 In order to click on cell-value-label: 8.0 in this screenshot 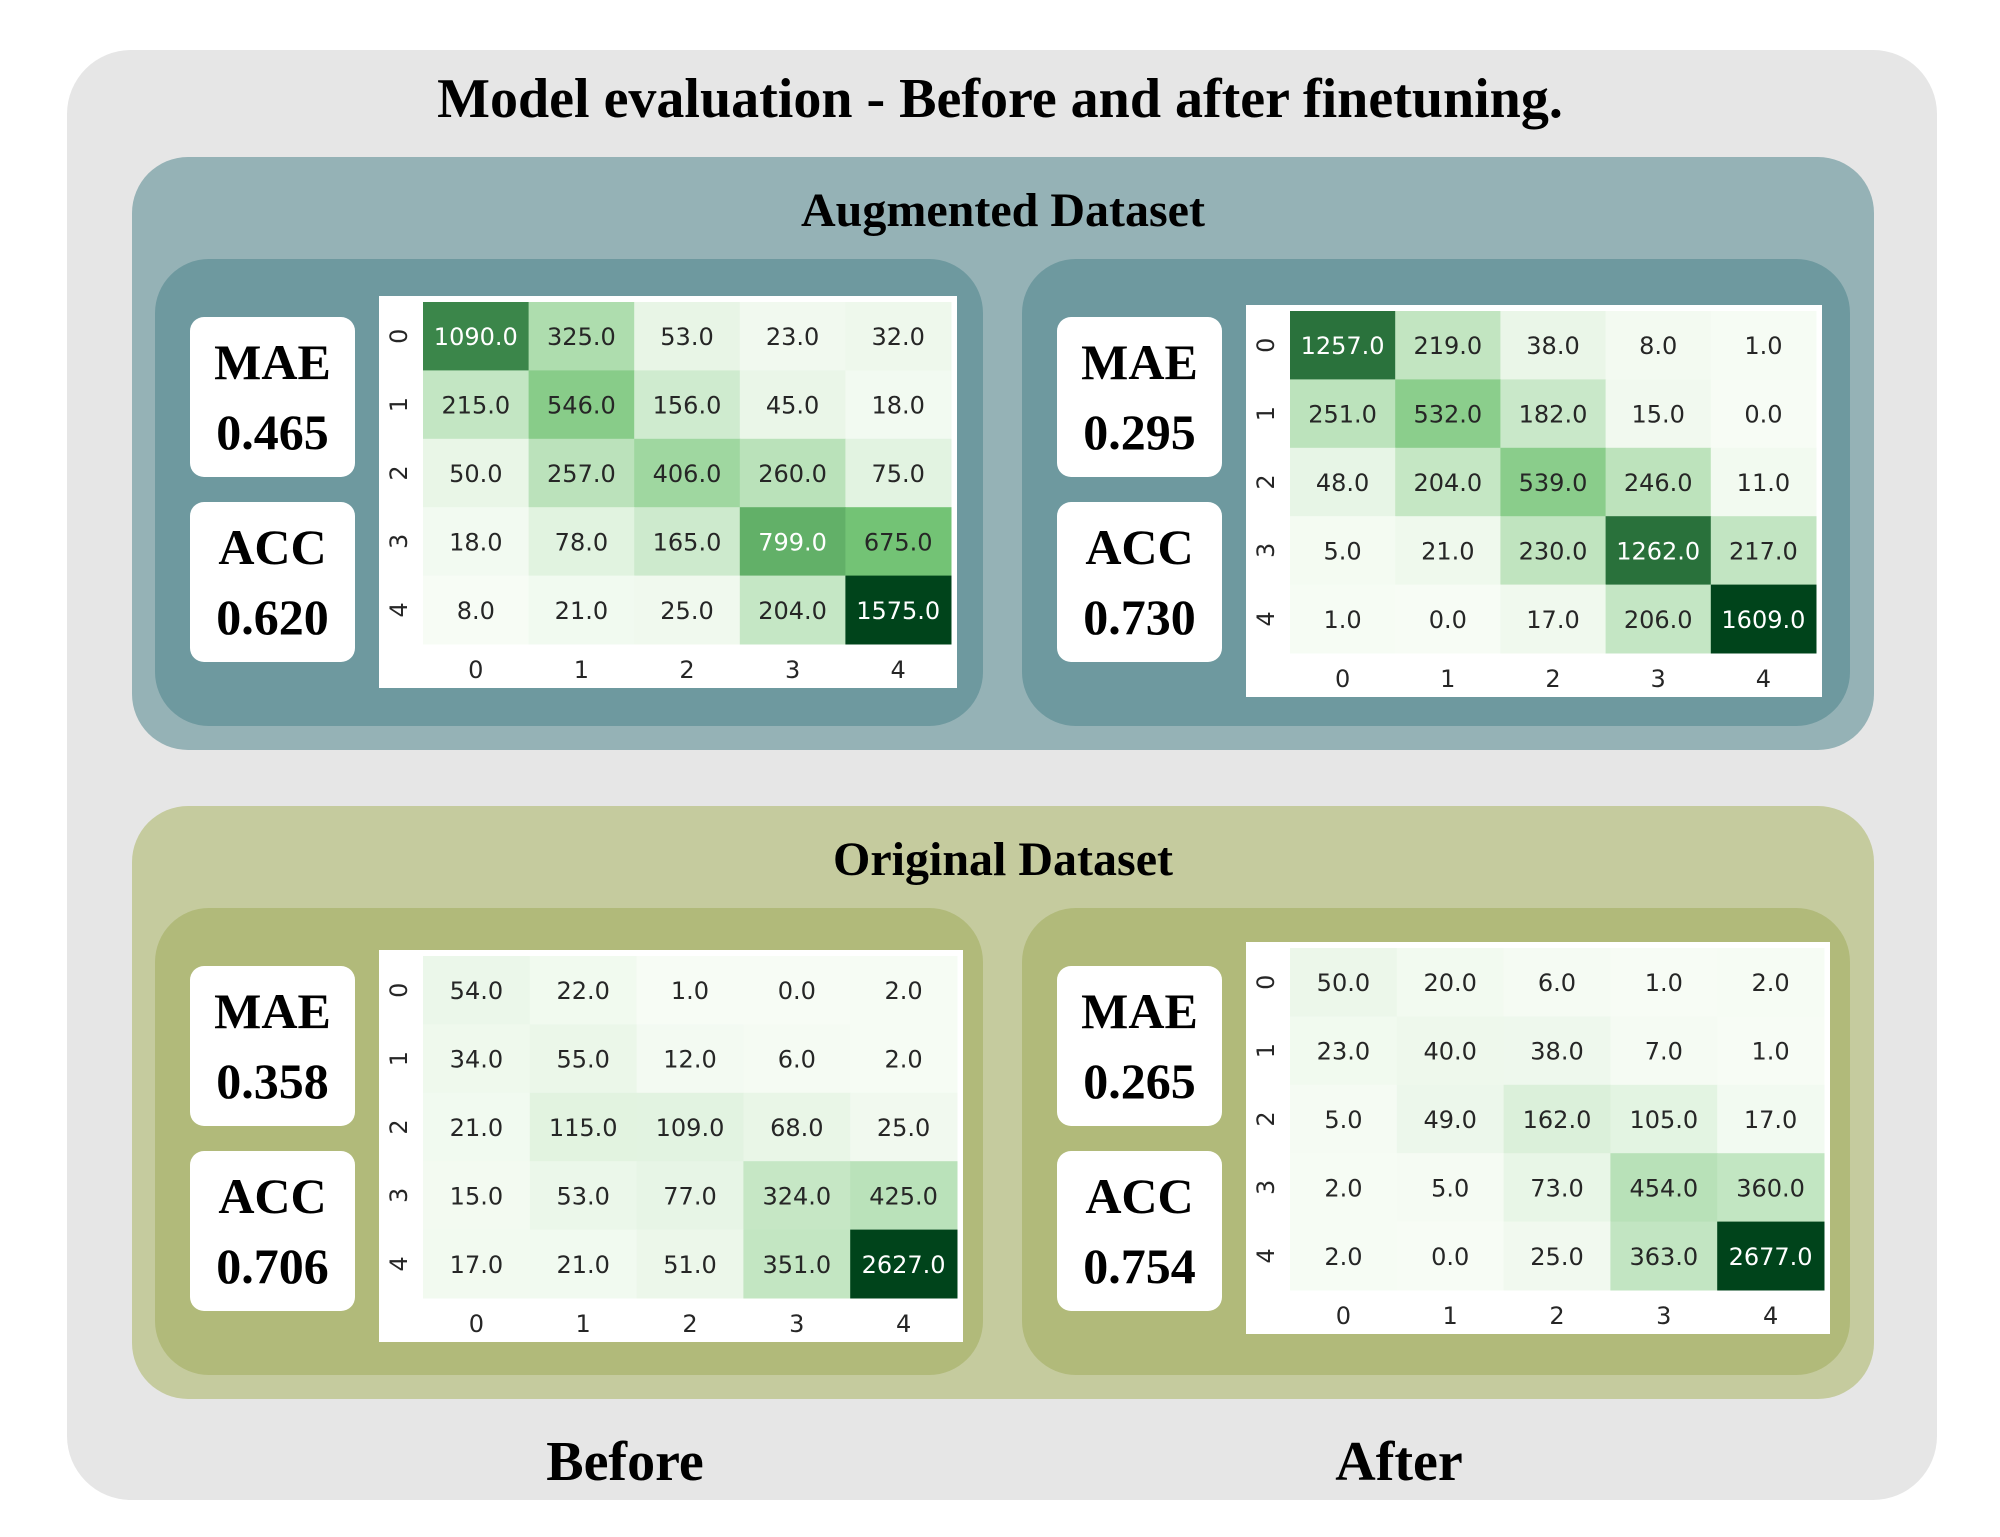, I will do `click(1658, 346)`.